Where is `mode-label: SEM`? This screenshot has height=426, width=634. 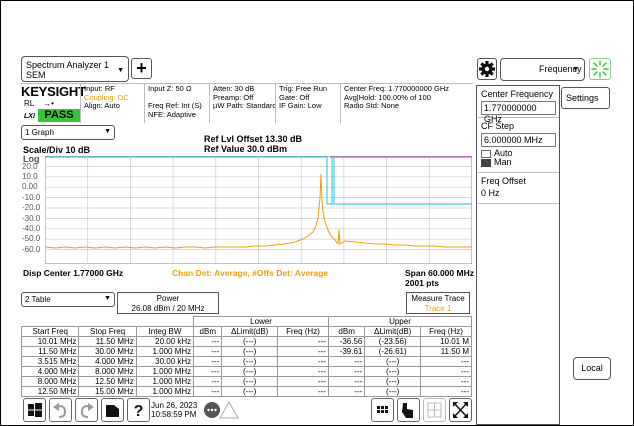 mode-label: SEM is located at coordinates (36, 75).